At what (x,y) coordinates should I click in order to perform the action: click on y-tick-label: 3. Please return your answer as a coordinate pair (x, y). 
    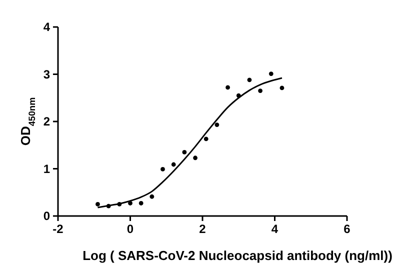
    Looking at the image, I should click on (46, 74).